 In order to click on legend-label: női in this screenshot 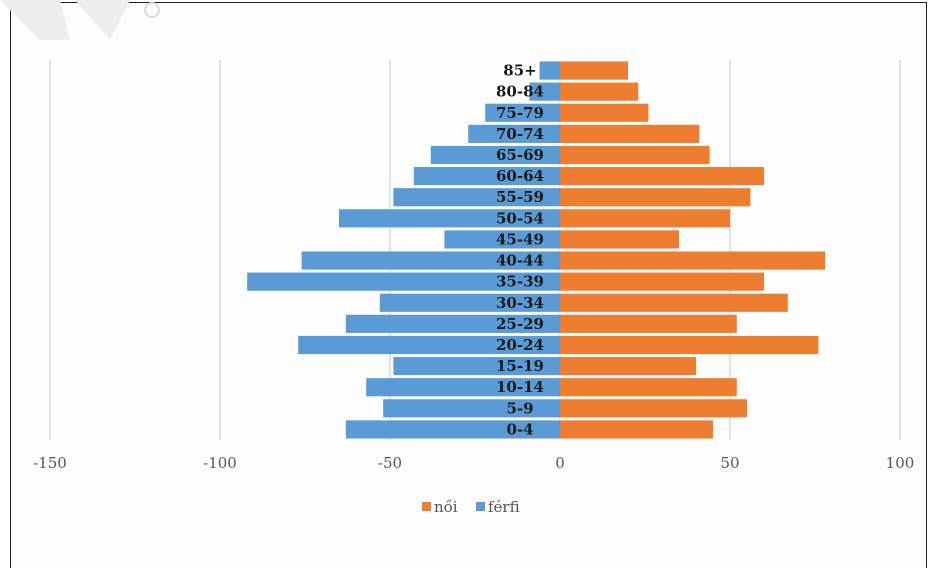, I will do `click(446, 507)`.